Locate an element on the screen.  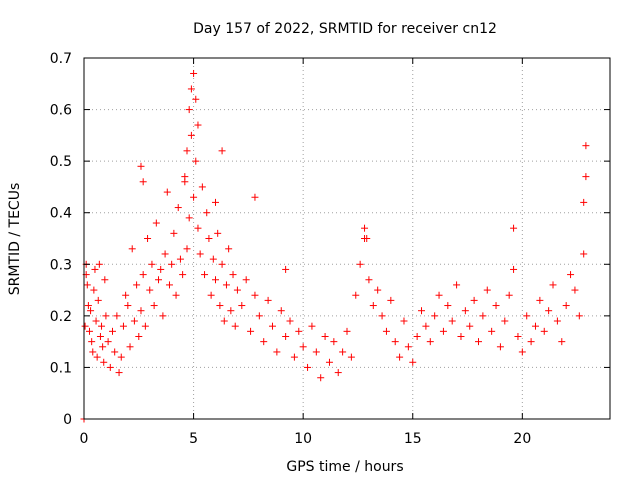
y-tick-label: 0.2 is located at coordinates (61, 317).